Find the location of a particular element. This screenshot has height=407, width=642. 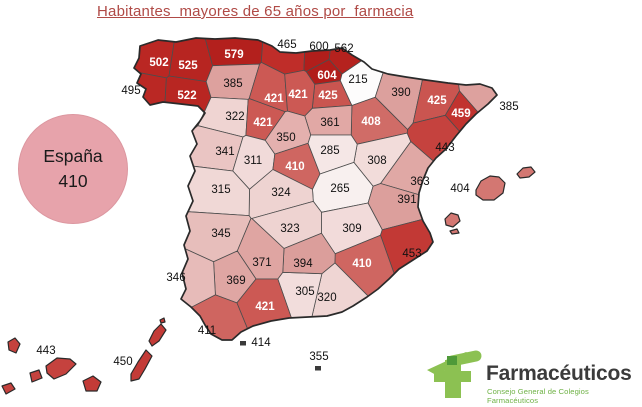

label-burgos: 421 is located at coordinates (298, 95).